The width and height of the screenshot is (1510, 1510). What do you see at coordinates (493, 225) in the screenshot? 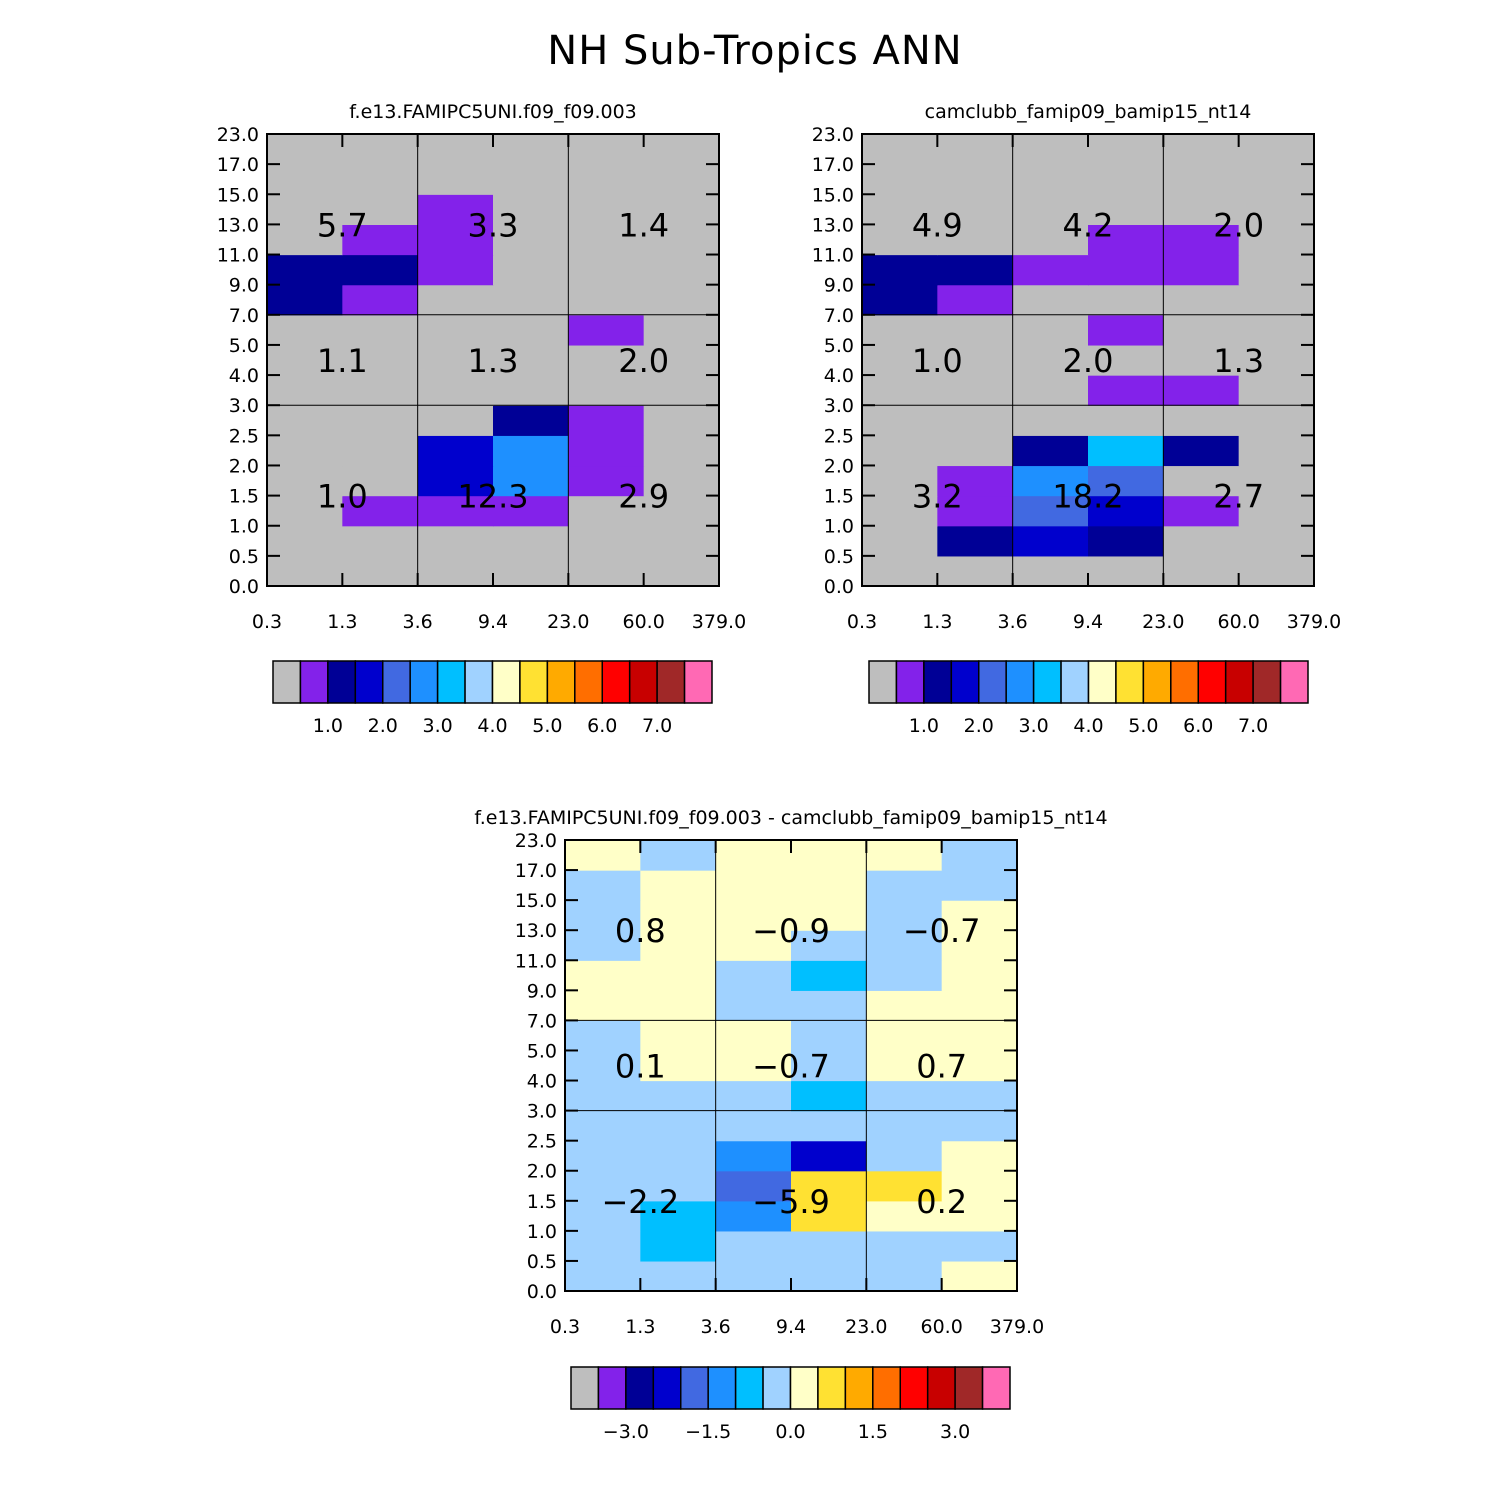
I see `box-total-label: 3.3` at bounding box center [493, 225].